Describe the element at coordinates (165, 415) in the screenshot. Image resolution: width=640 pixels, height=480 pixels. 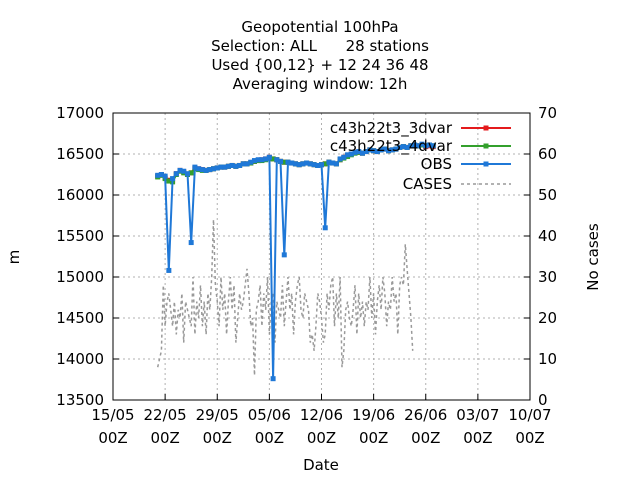
I see `x-tick-label: 22/05` at that location.